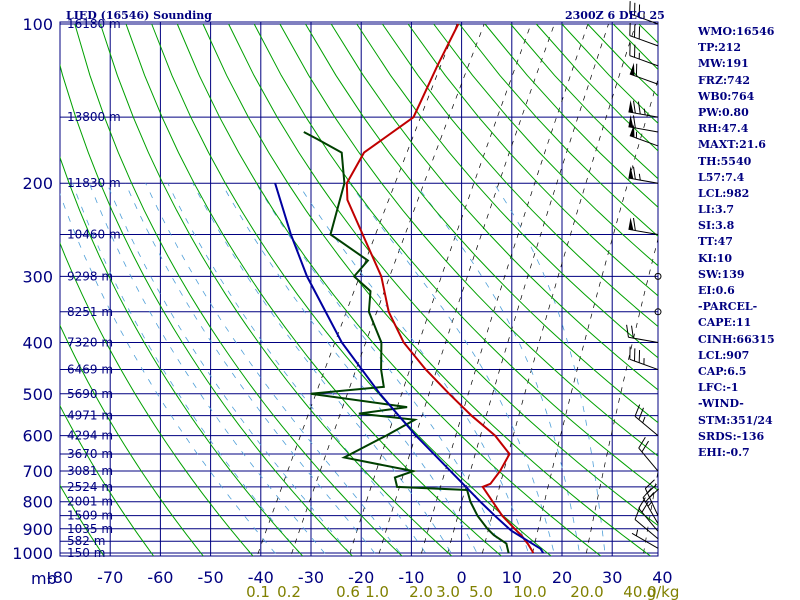 This screenshot has width=800, height=600. Describe the element at coordinates (663, 591) in the screenshot. I see `mixing-ratio-label: g/kg` at that location.